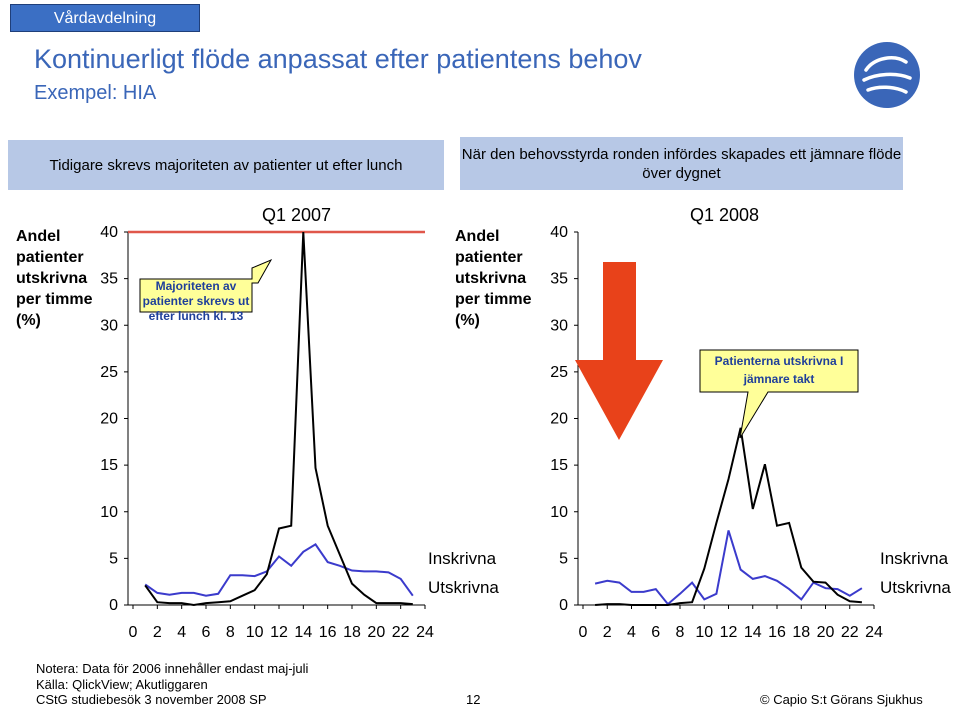 This screenshot has width=960, height=708. I want to click on callout-left-bubble, so click(206, 285).